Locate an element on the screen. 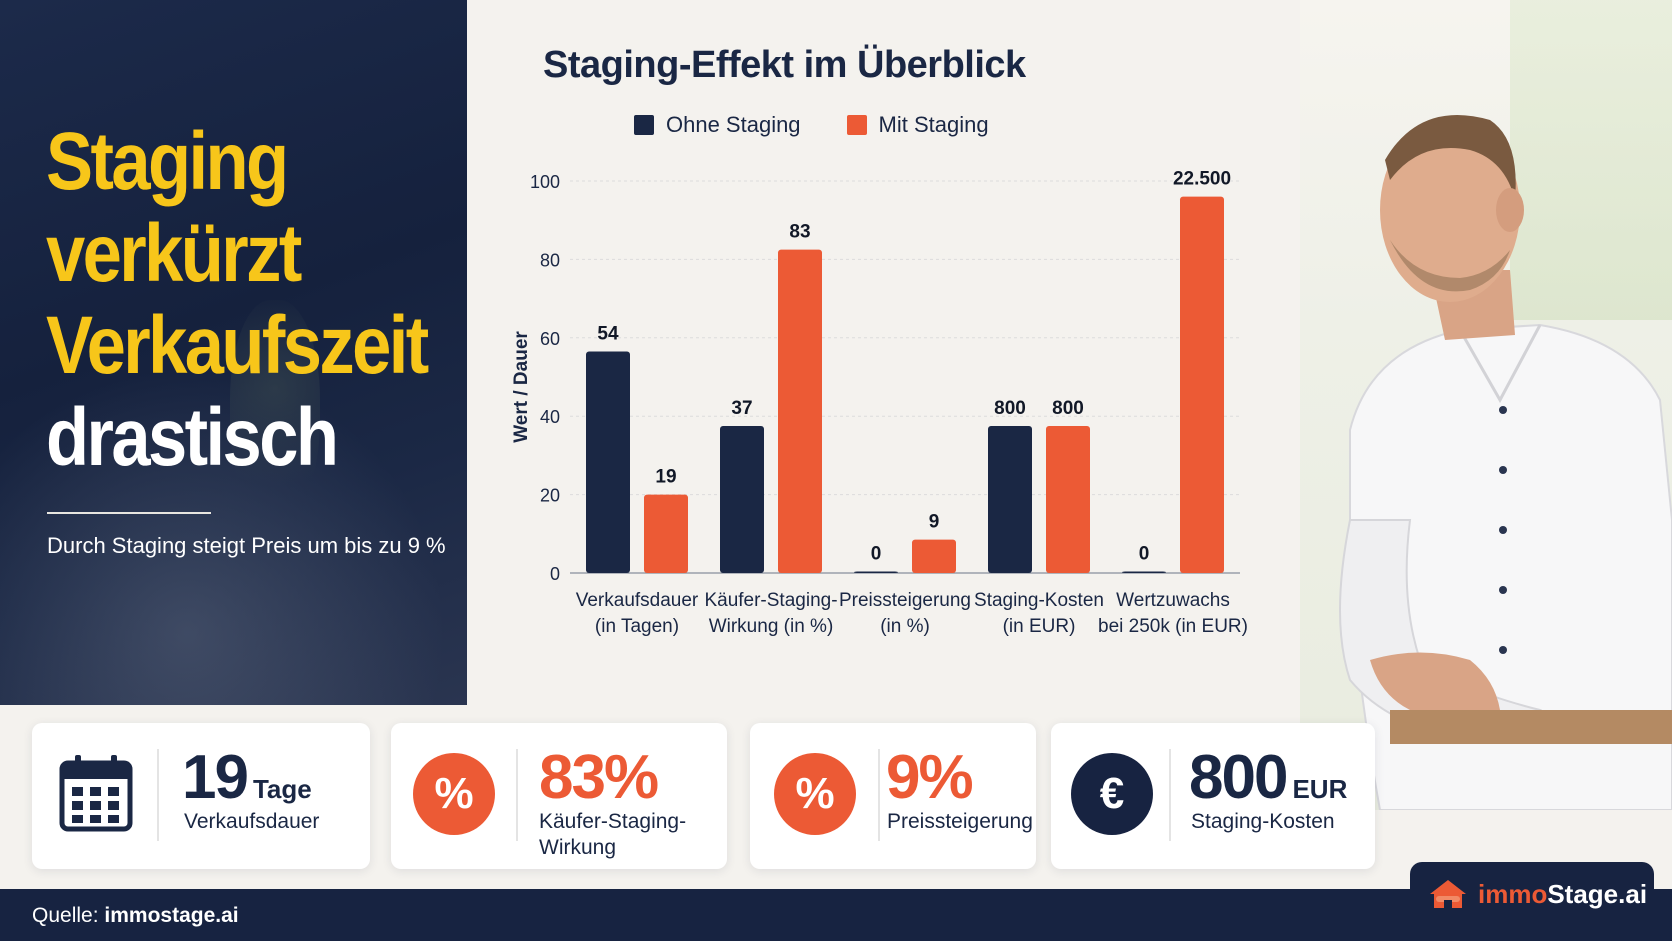 Image resolution: width=1672 pixels, height=941 pixels. headline: Staging verkürzt Verkaufszeit drastisch is located at coordinates (237, 300).